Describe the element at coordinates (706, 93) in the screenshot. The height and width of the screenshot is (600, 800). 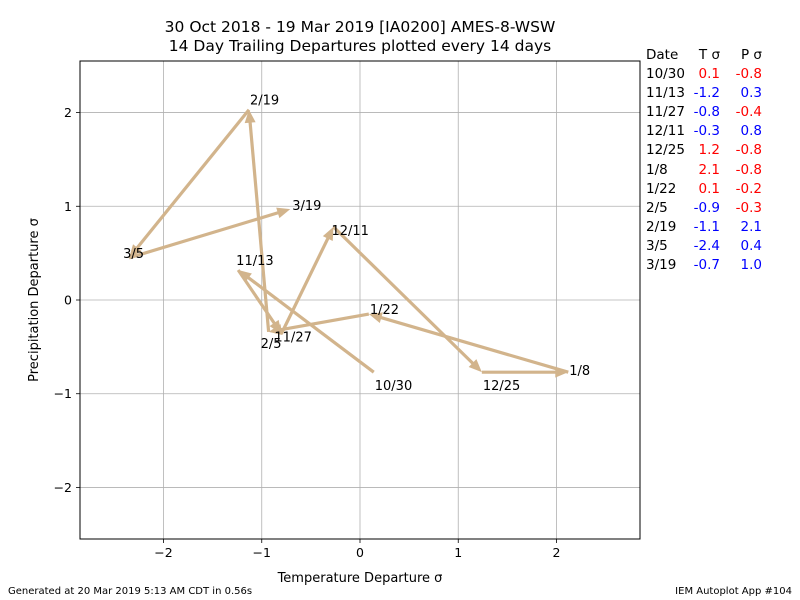
I see `row-temp-departure: -1.2` at that location.